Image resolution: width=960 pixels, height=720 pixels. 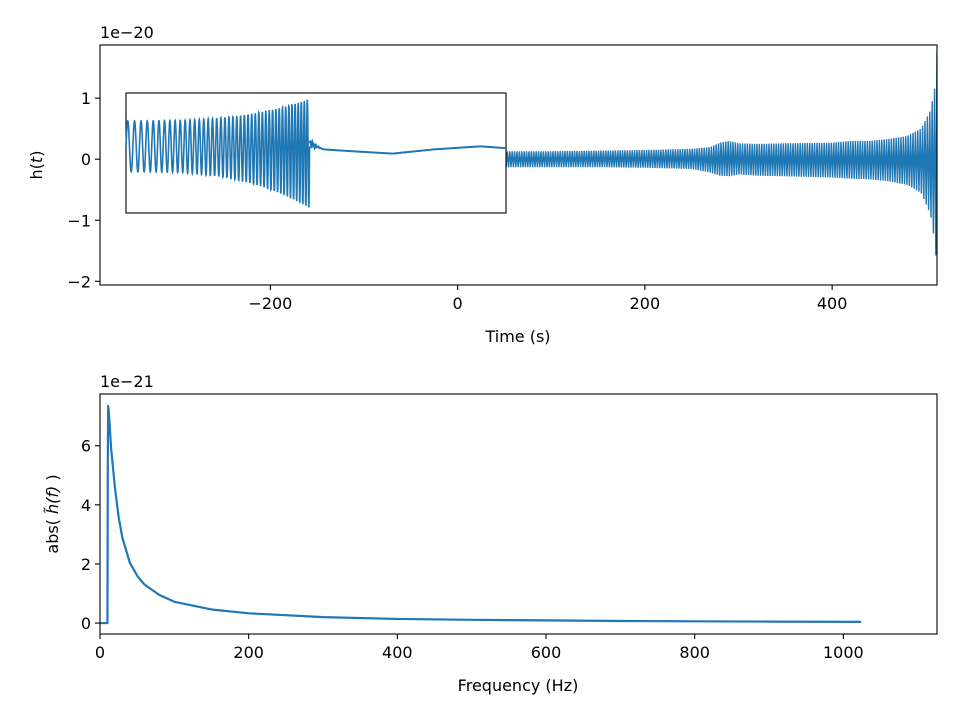 What do you see at coordinates (86, 505) in the screenshot?
I see `y-tick-label: 4` at bounding box center [86, 505].